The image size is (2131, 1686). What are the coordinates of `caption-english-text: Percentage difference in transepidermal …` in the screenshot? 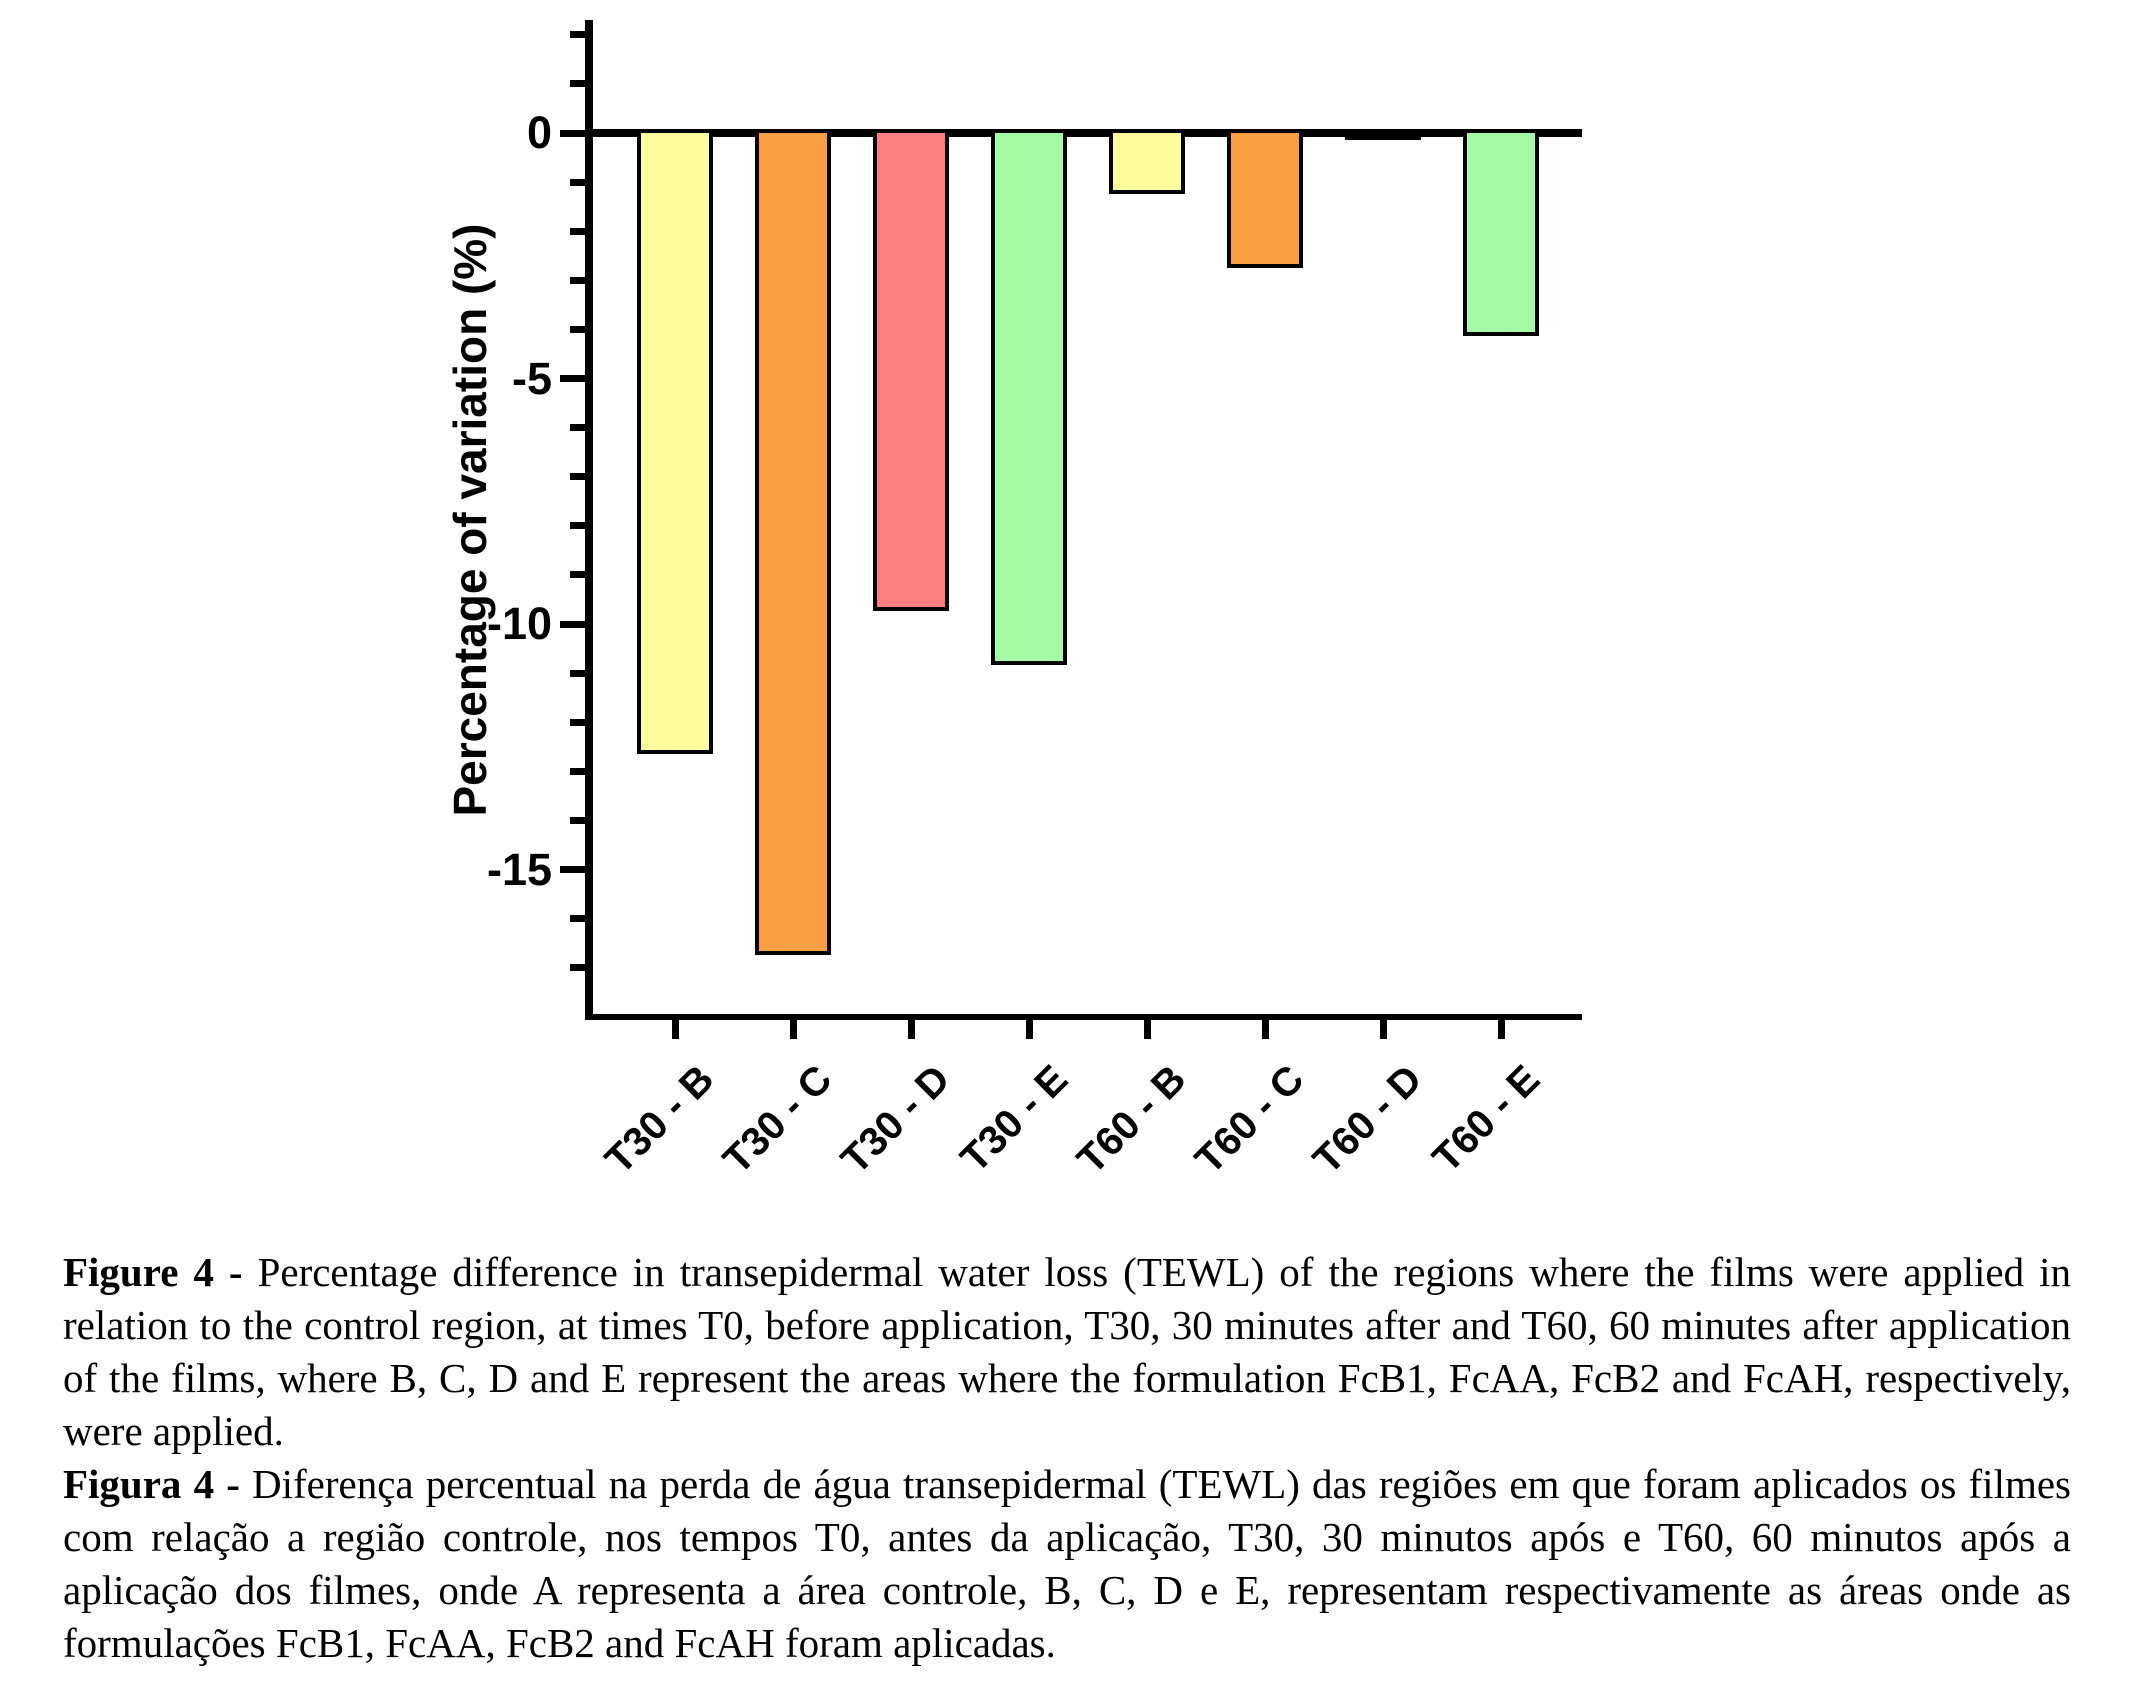 It's located at (1067, 1351).